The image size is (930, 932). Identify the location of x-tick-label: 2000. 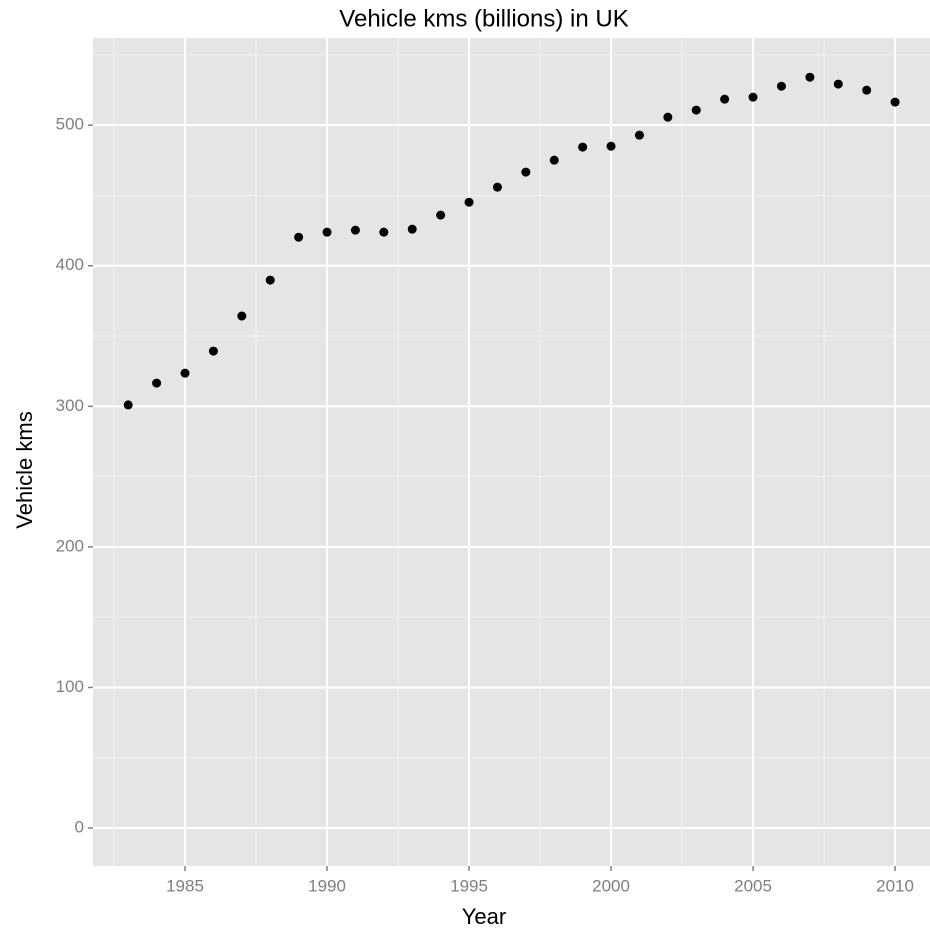
(611, 885).